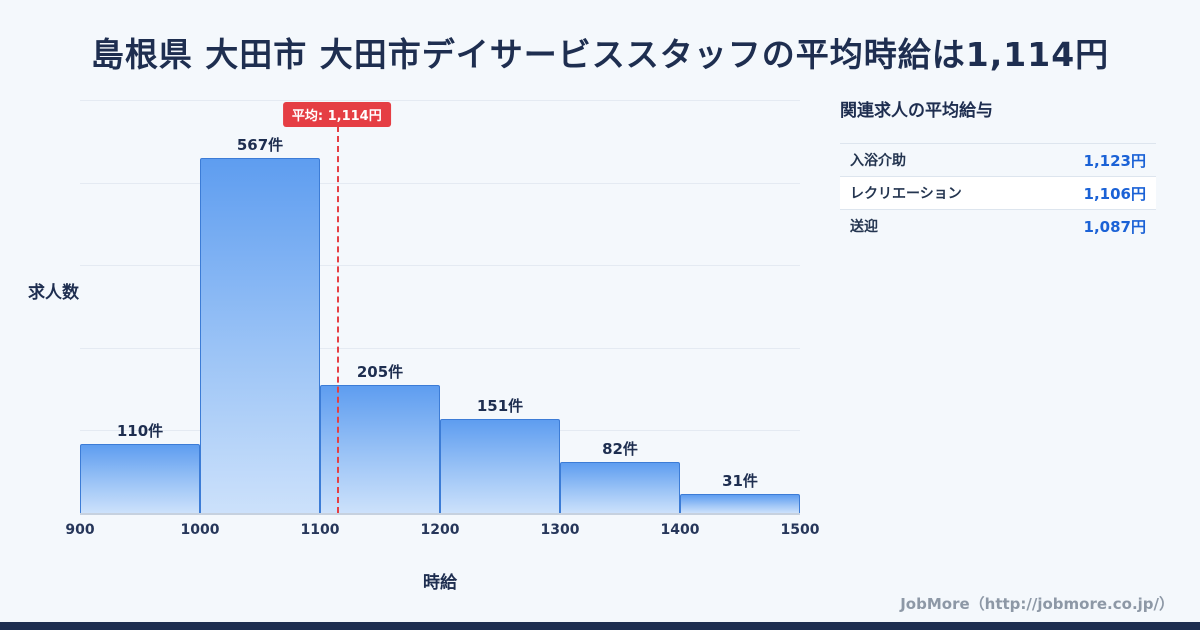 The width and height of the screenshot is (1200, 630). What do you see at coordinates (500, 405) in the screenshot?
I see `bar-value-label: 151件` at bounding box center [500, 405].